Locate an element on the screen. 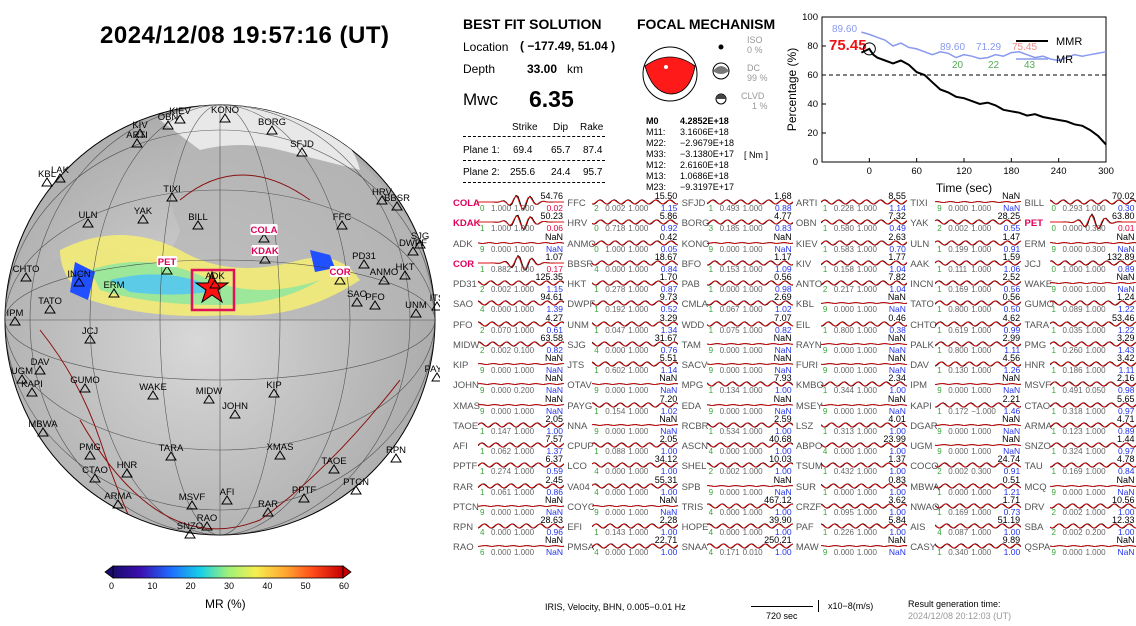 This screenshot has width=1136, height=626. station-cell: SNAA 250.21 4 0.171 0.010 1.00 is located at coordinates (736, 546).